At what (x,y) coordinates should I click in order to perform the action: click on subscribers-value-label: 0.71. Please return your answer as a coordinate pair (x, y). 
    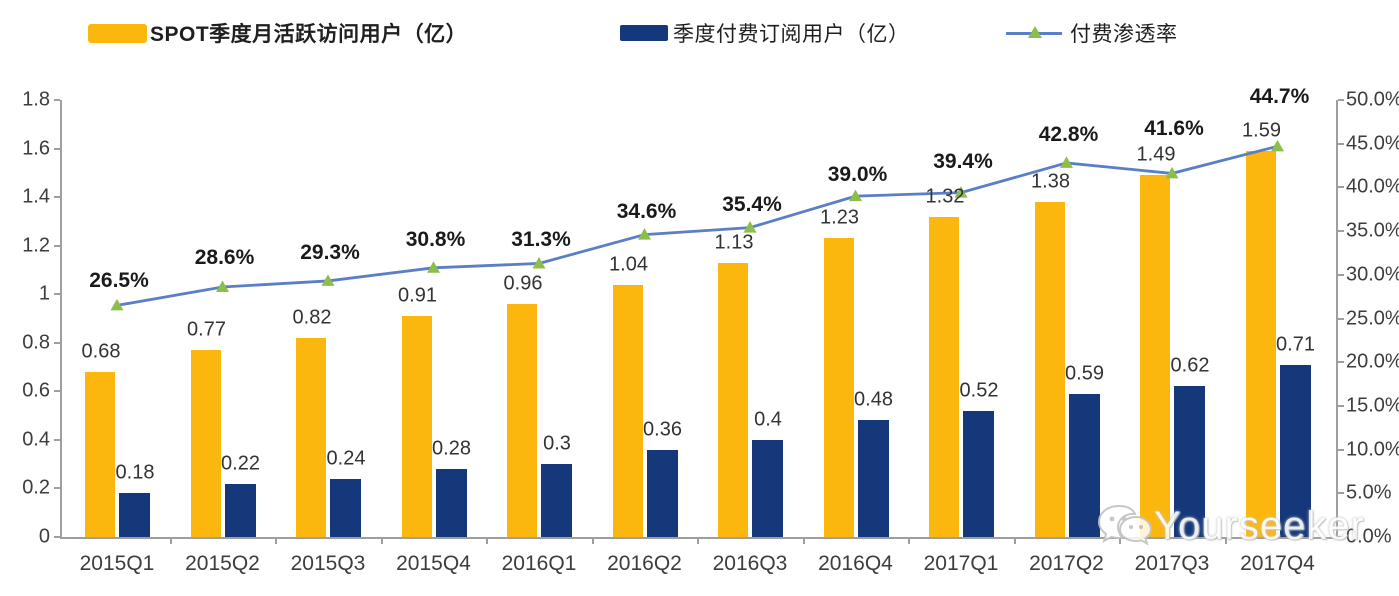
    Looking at the image, I should click on (1295, 344).